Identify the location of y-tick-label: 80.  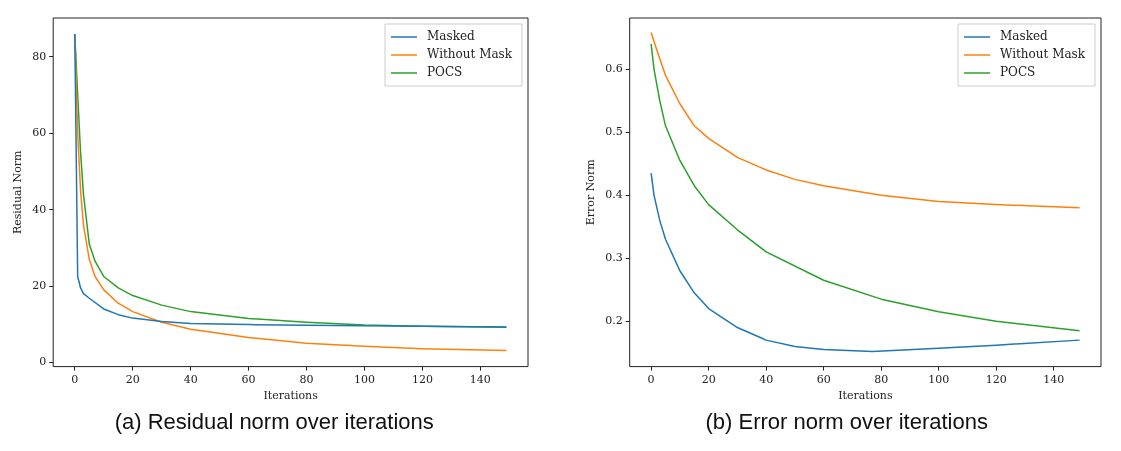
(39, 56).